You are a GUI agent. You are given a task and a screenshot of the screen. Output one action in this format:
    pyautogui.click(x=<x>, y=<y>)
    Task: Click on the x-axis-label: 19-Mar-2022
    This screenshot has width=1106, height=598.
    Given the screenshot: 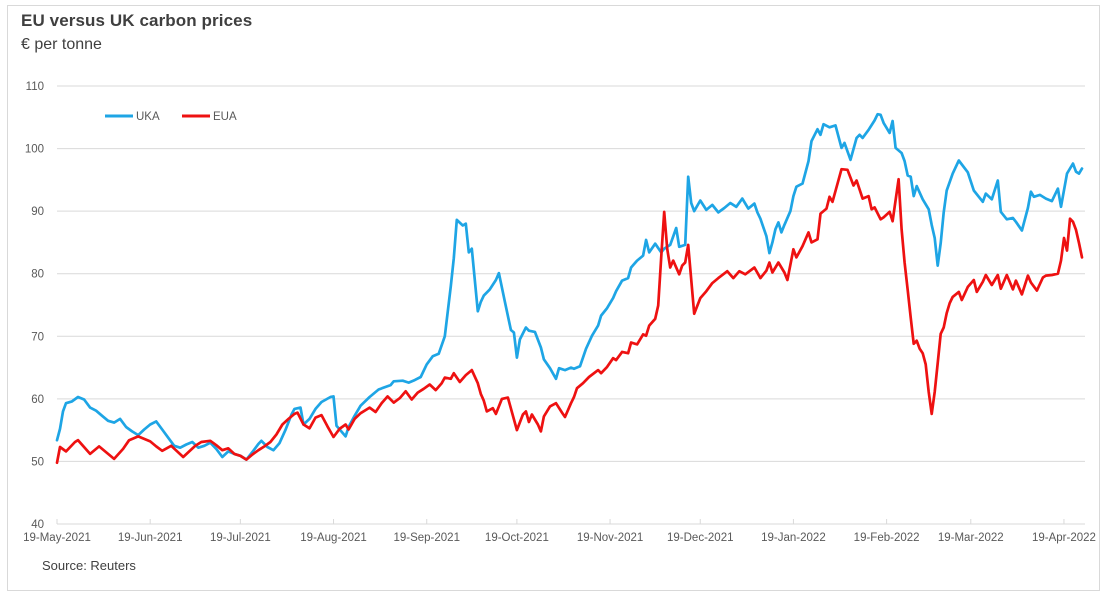 What is the action you would take?
    pyautogui.click(x=971, y=538)
    